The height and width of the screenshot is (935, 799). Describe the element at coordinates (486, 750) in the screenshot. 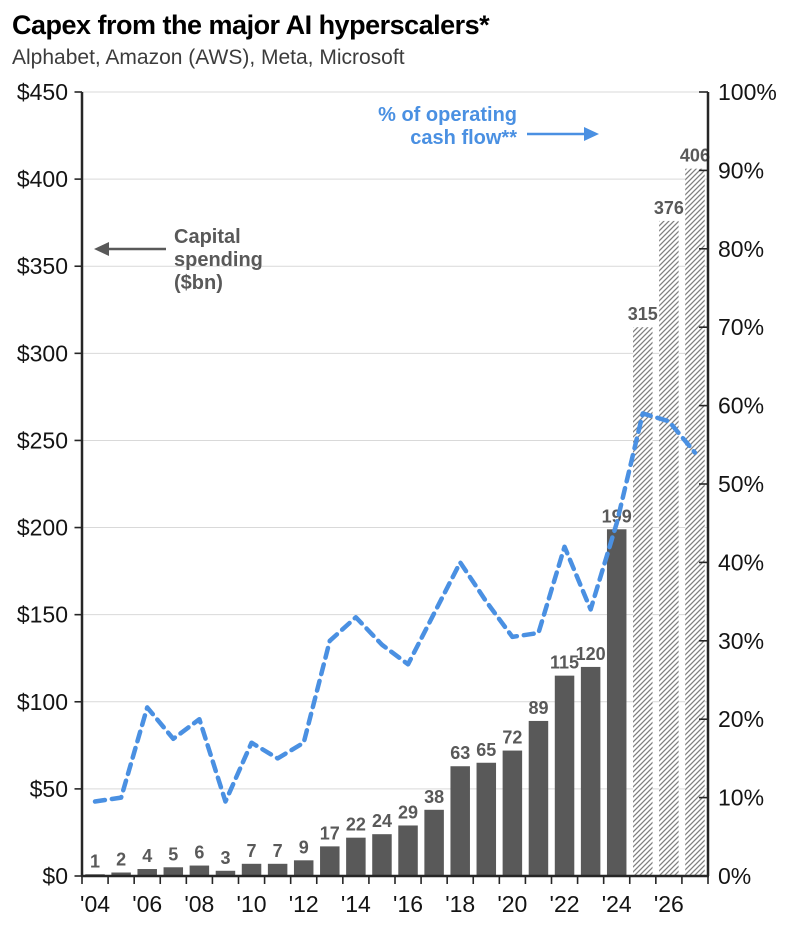

I see `bar-value-label: 65` at that location.